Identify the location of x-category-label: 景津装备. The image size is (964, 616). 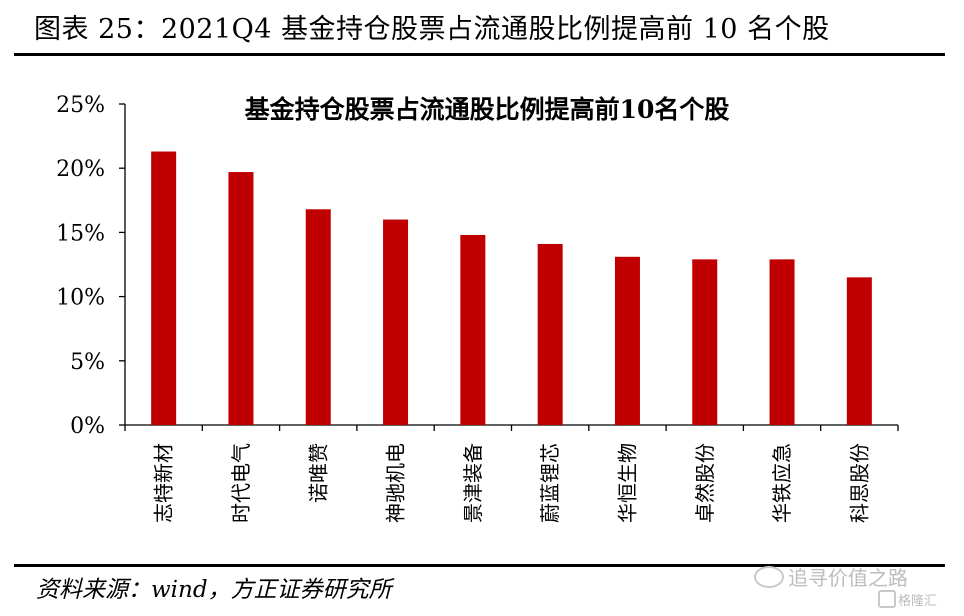
(473, 483).